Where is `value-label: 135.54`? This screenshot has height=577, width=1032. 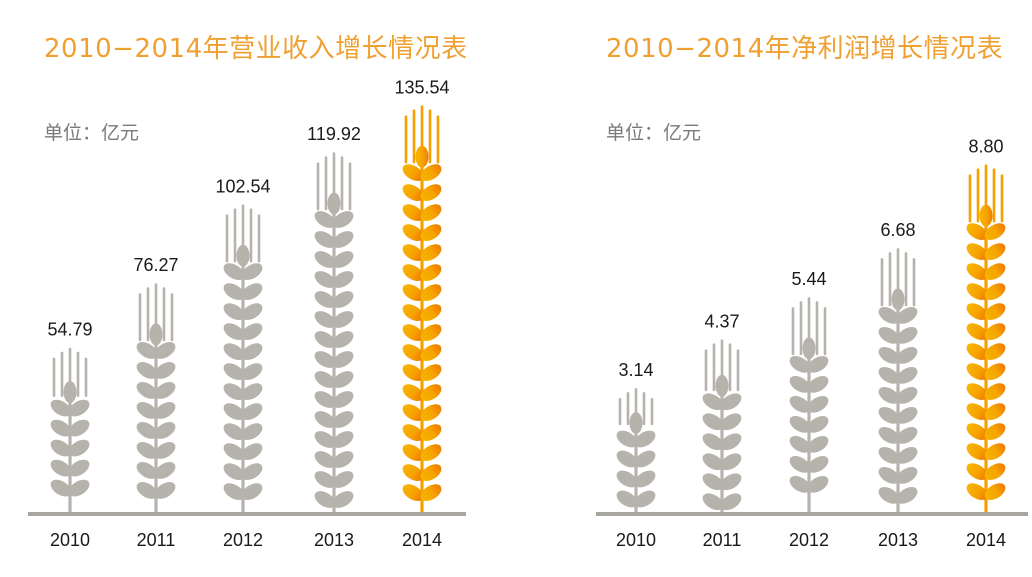
value-label: 135.54 is located at coordinates (421, 87).